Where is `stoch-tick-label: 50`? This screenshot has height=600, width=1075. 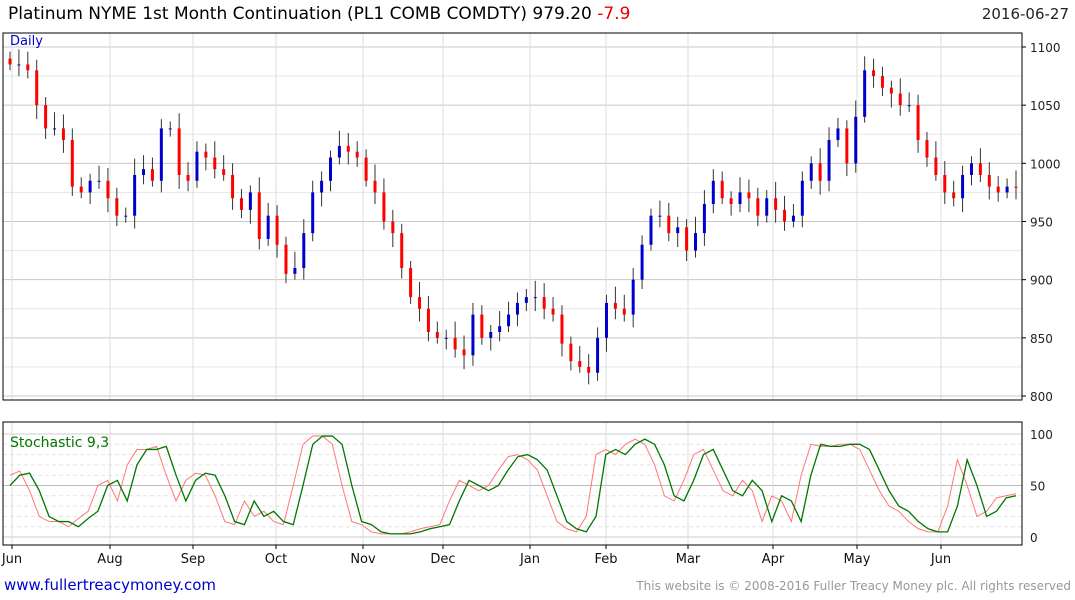 stoch-tick-label: 50 is located at coordinates (1037, 487).